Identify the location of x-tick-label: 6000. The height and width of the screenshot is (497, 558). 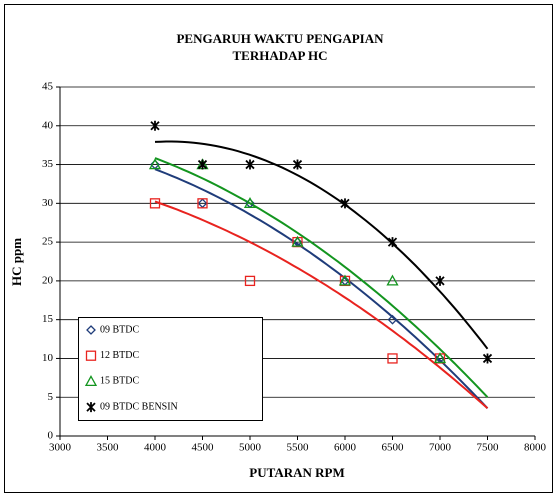
(345, 448).